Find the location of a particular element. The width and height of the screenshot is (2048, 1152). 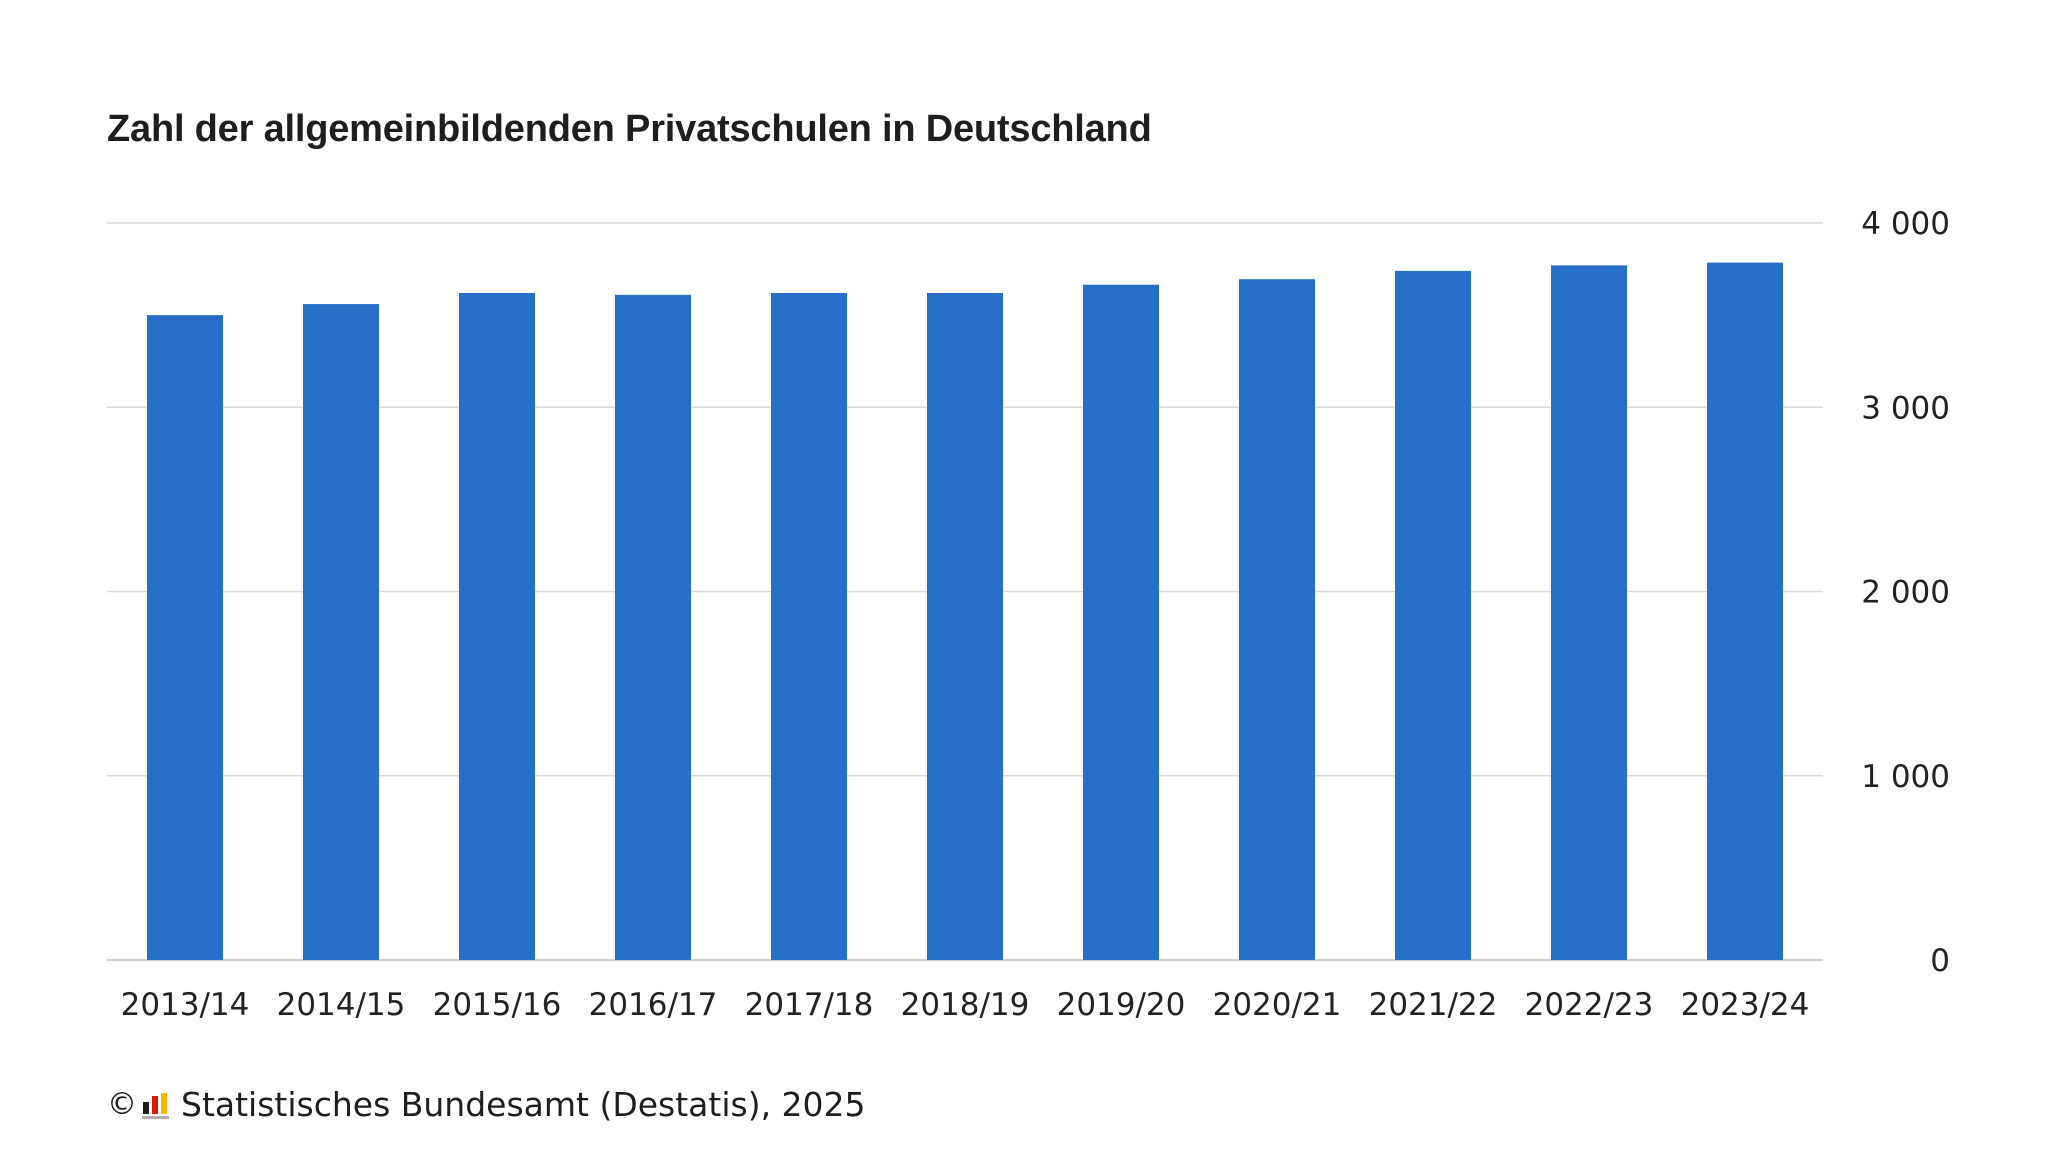

x-tick-label: 2020/21 is located at coordinates (1277, 1005).